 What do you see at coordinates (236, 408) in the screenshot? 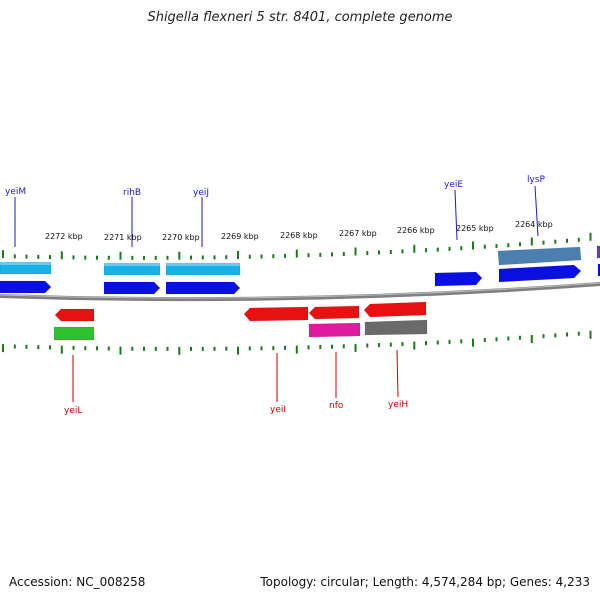
I see `gene-labels-bottom: yeiL yeiI nfo yeiH` at bounding box center [236, 408].